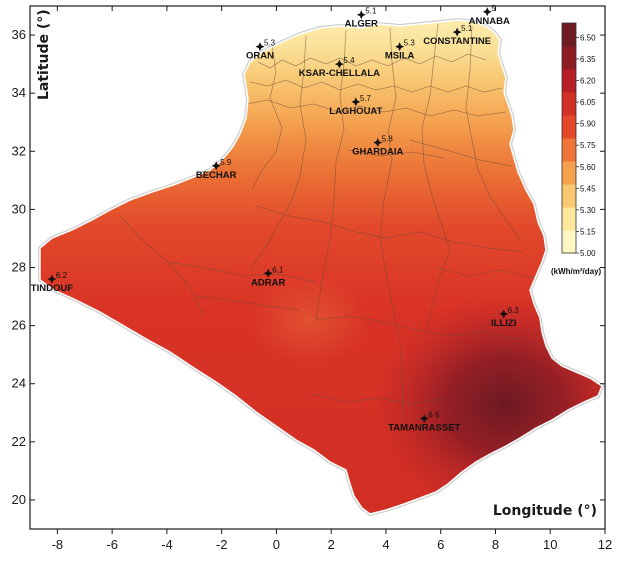 This screenshot has width=624, height=561. I want to click on city-bechar: 5.9 BECHAR, so click(216, 169).